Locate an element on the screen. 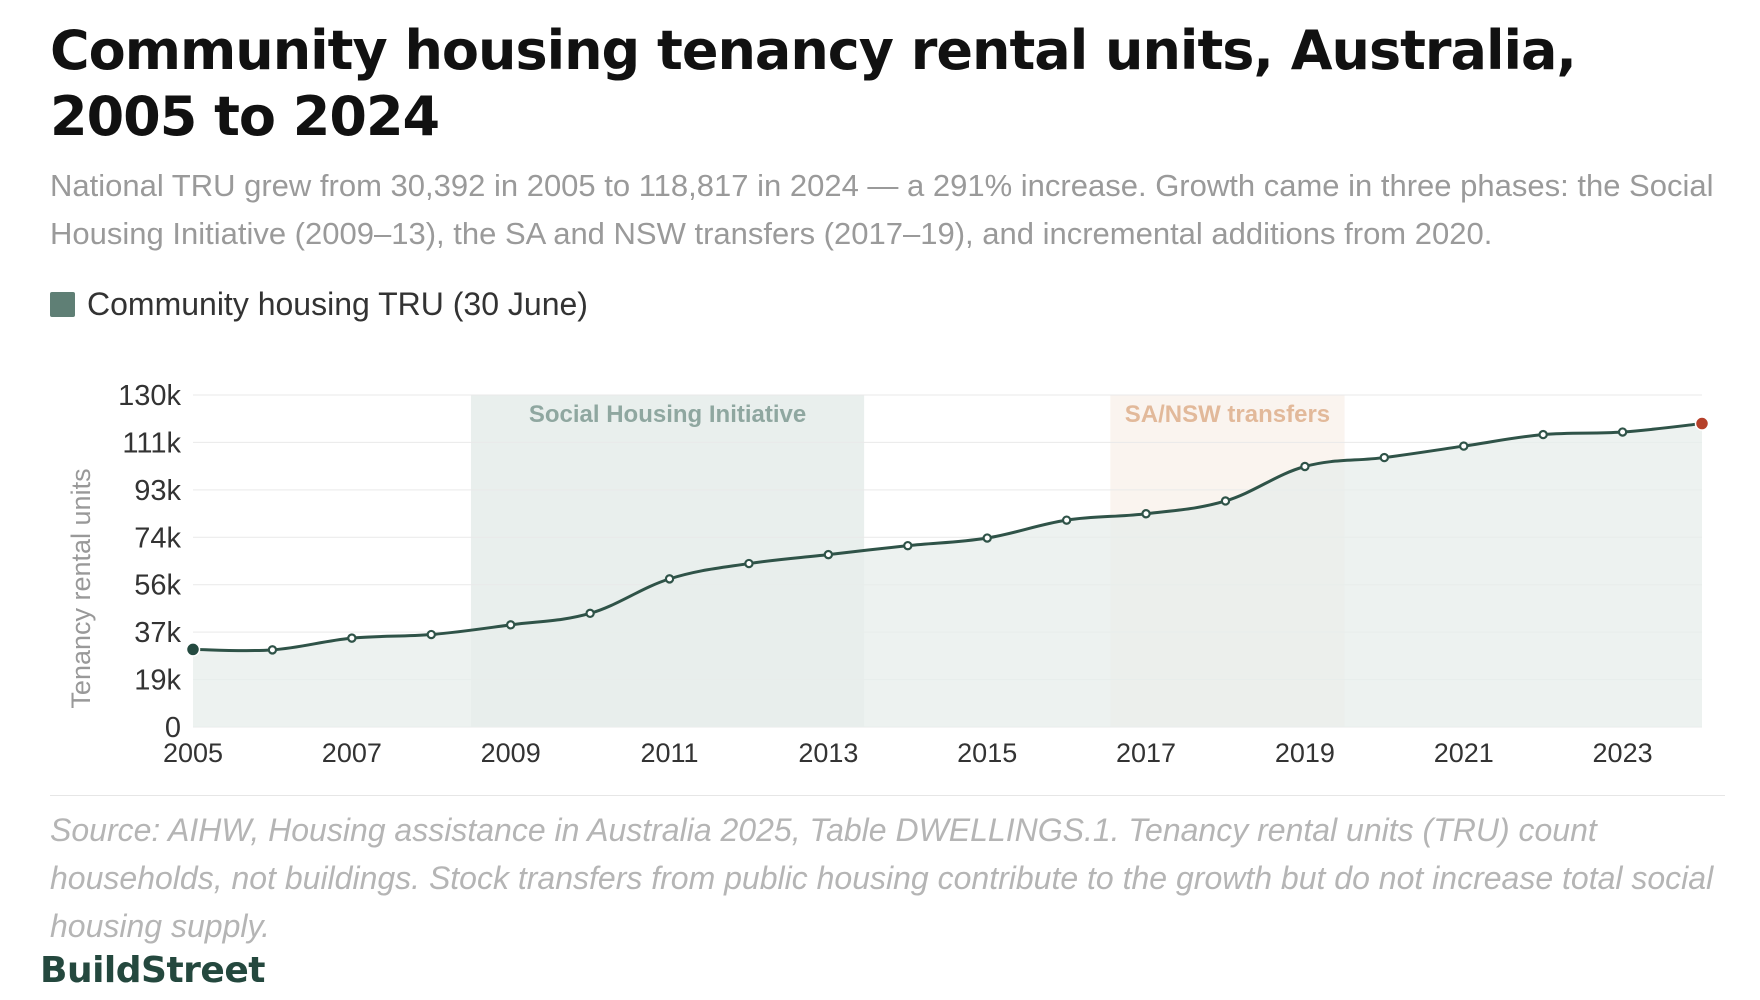 This screenshot has width=1760, height=1000. brand-logo: BuildStreet is located at coordinates (152, 970).